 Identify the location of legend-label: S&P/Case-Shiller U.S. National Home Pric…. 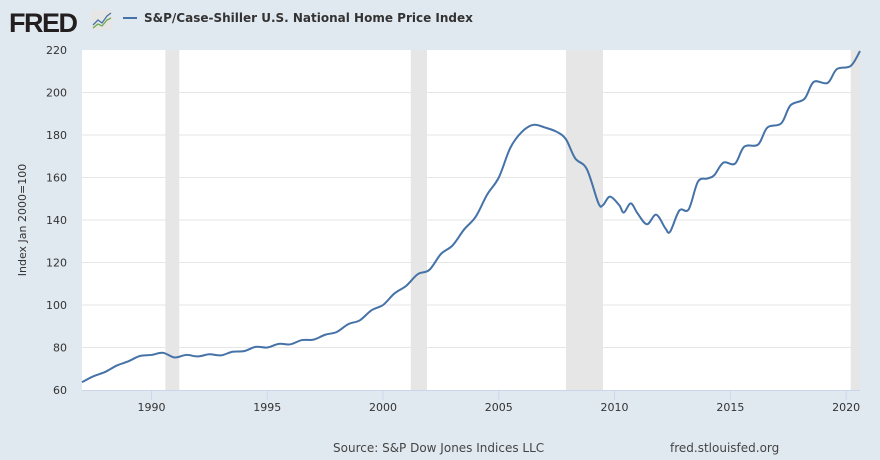
(308, 18).